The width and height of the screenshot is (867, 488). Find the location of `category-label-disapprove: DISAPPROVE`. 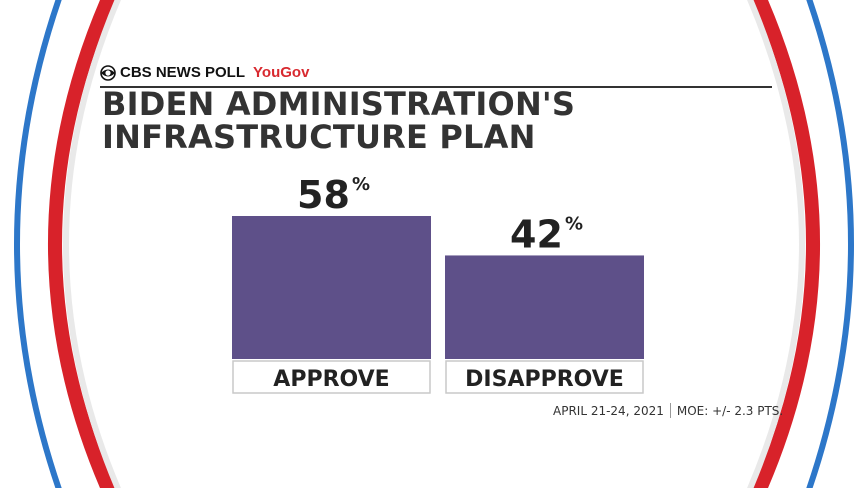

category-label-disapprove: DISAPPROVE is located at coordinates (544, 379).